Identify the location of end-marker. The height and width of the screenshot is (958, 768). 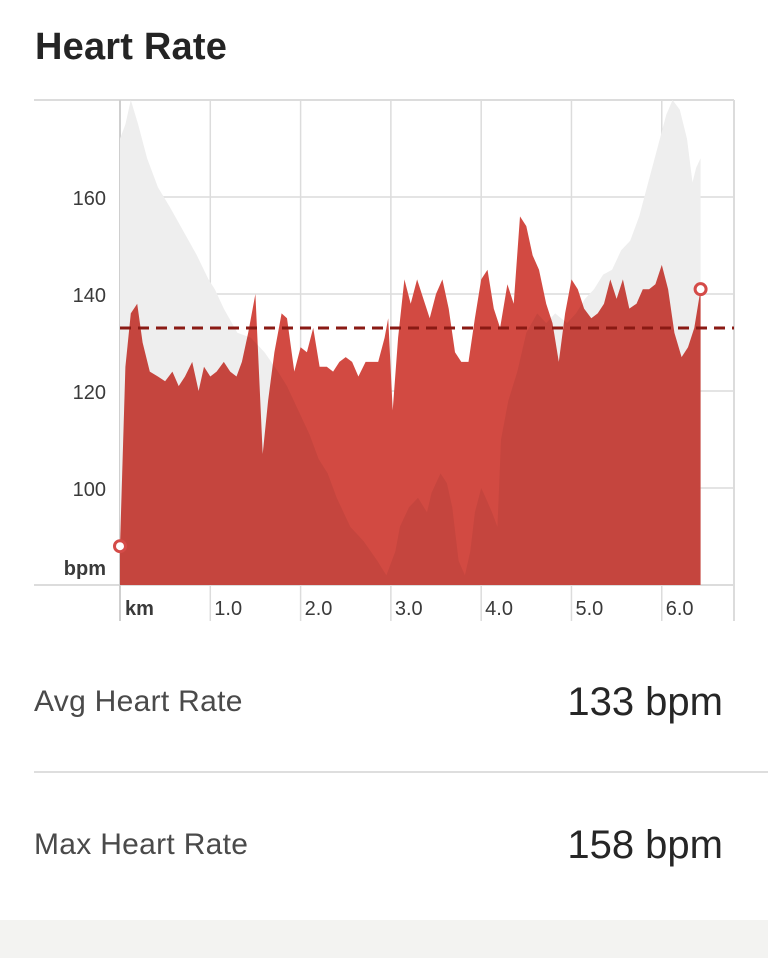
(700, 289).